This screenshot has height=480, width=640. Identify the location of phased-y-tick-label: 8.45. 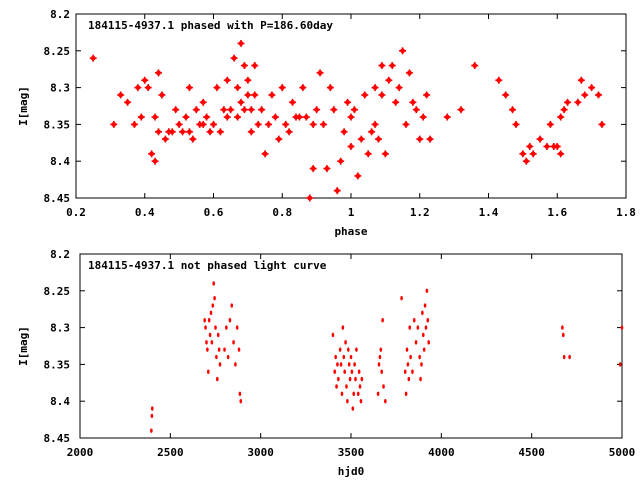
(57, 198).